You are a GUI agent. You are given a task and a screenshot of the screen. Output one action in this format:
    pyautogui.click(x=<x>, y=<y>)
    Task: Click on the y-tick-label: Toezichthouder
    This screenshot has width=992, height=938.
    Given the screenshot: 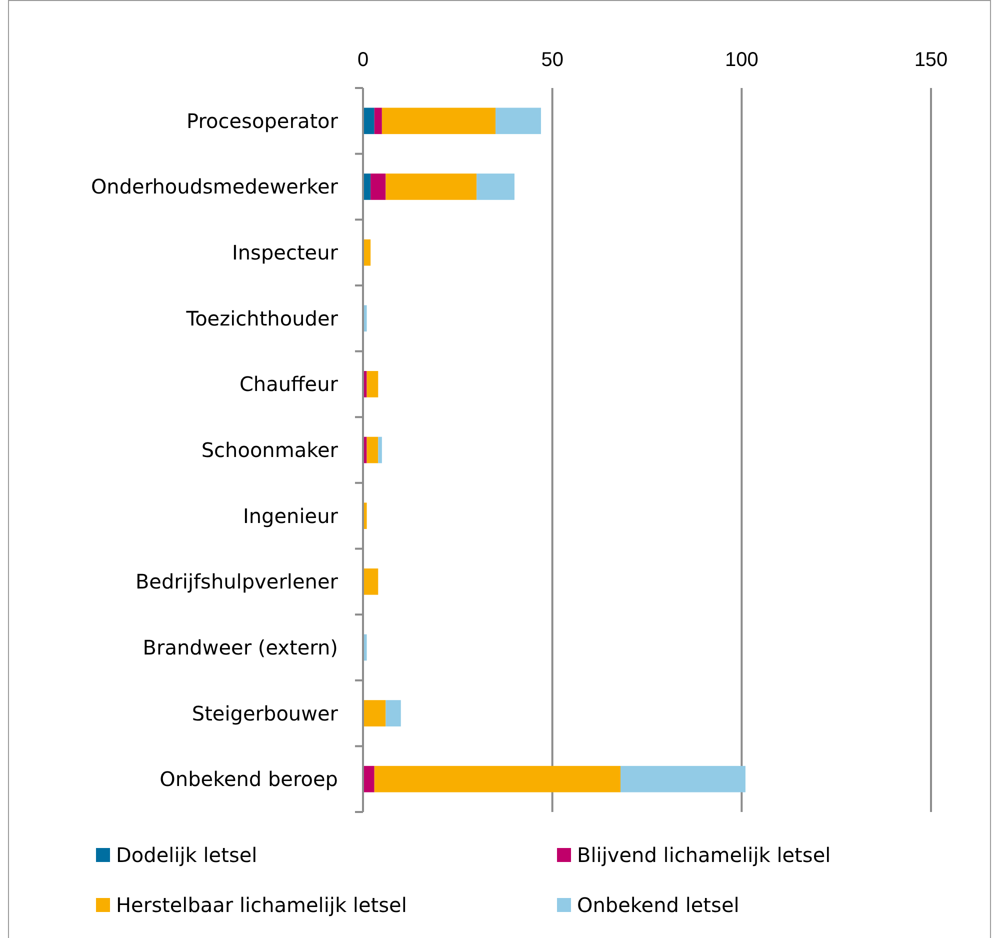 What is the action you would take?
    pyautogui.click(x=262, y=318)
    